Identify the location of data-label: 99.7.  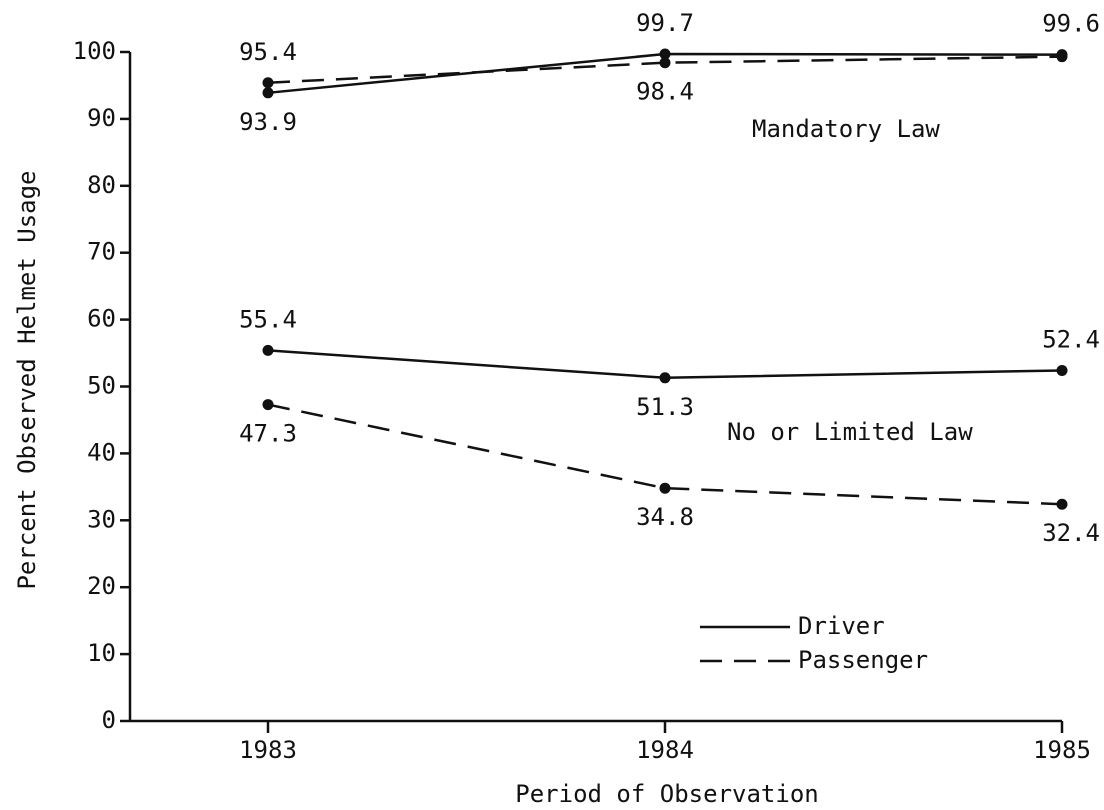
(665, 23).